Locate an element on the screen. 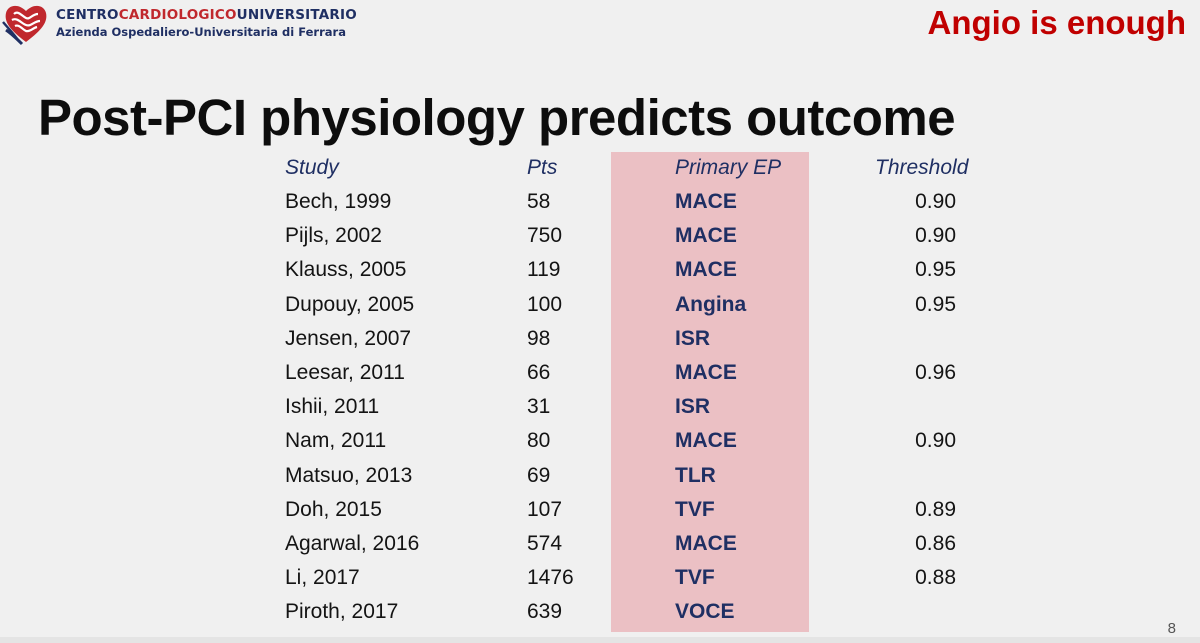 This screenshot has height=643, width=1200. cell-threshold: 0.86 is located at coordinates (935, 543).